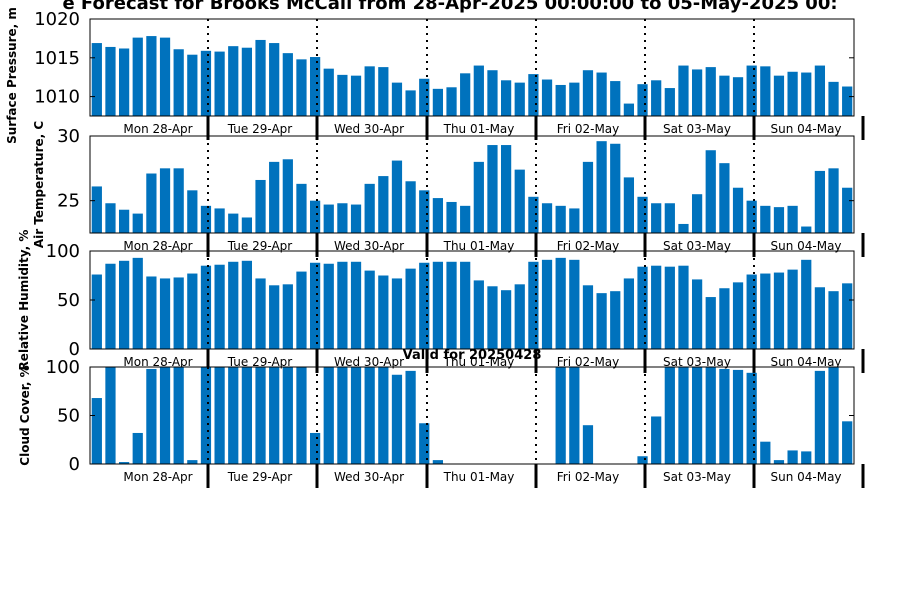 The image size is (900, 604). I want to click on y-axis-label: Relative Humidity, %, so click(24, 300).